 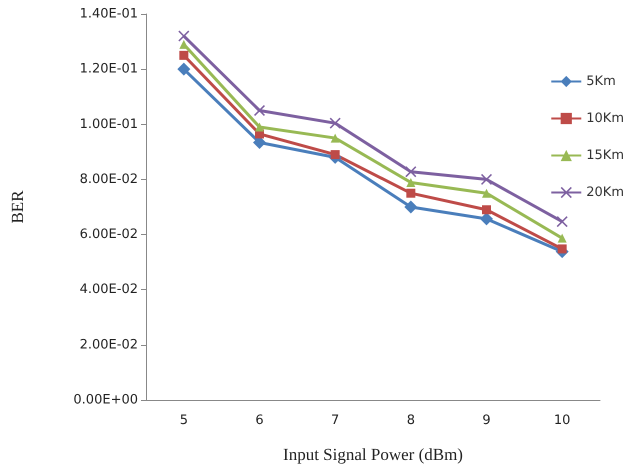 I want to click on y-tick-label: 0.00E+00, so click(x=105, y=400).